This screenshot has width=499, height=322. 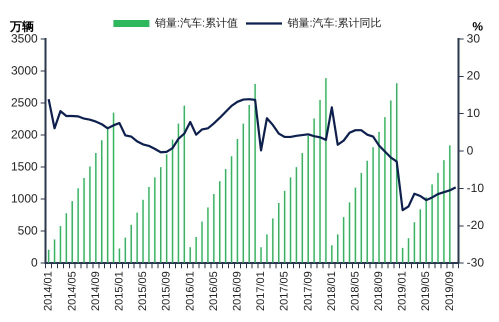 What do you see at coordinates (475, 225) in the screenshot?
I see `y2-tick-label: -20` at bounding box center [475, 225].